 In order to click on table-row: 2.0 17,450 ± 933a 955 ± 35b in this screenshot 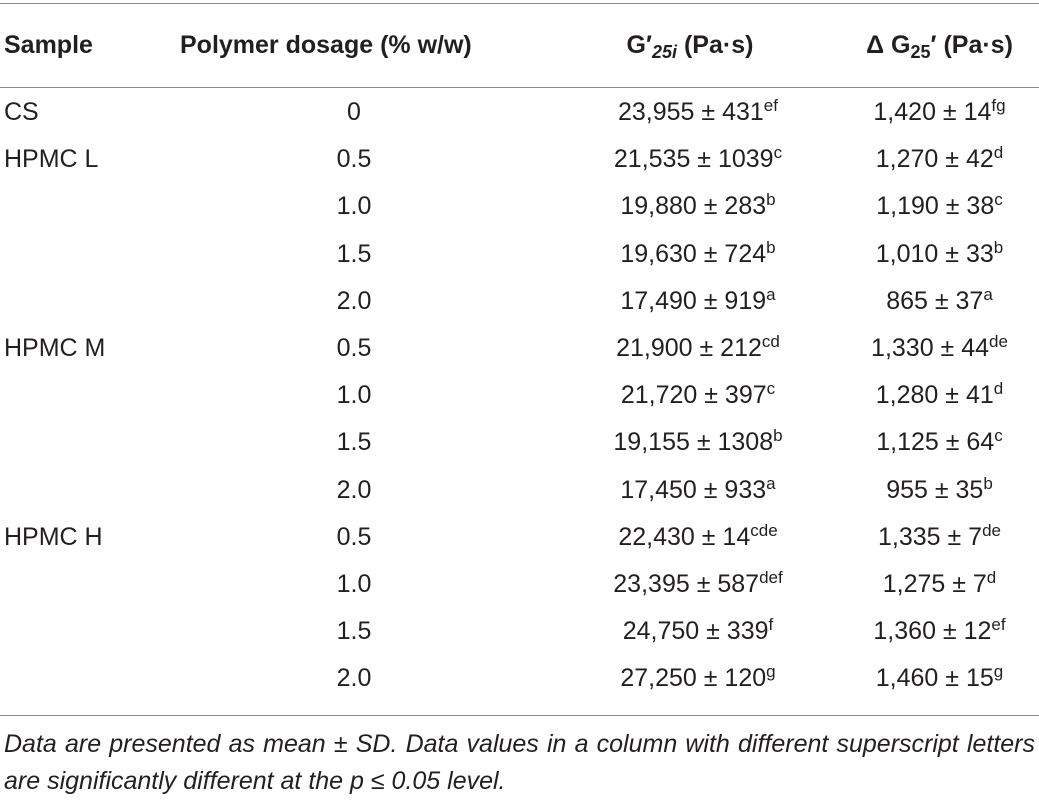, I will do `click(519, 489)`.